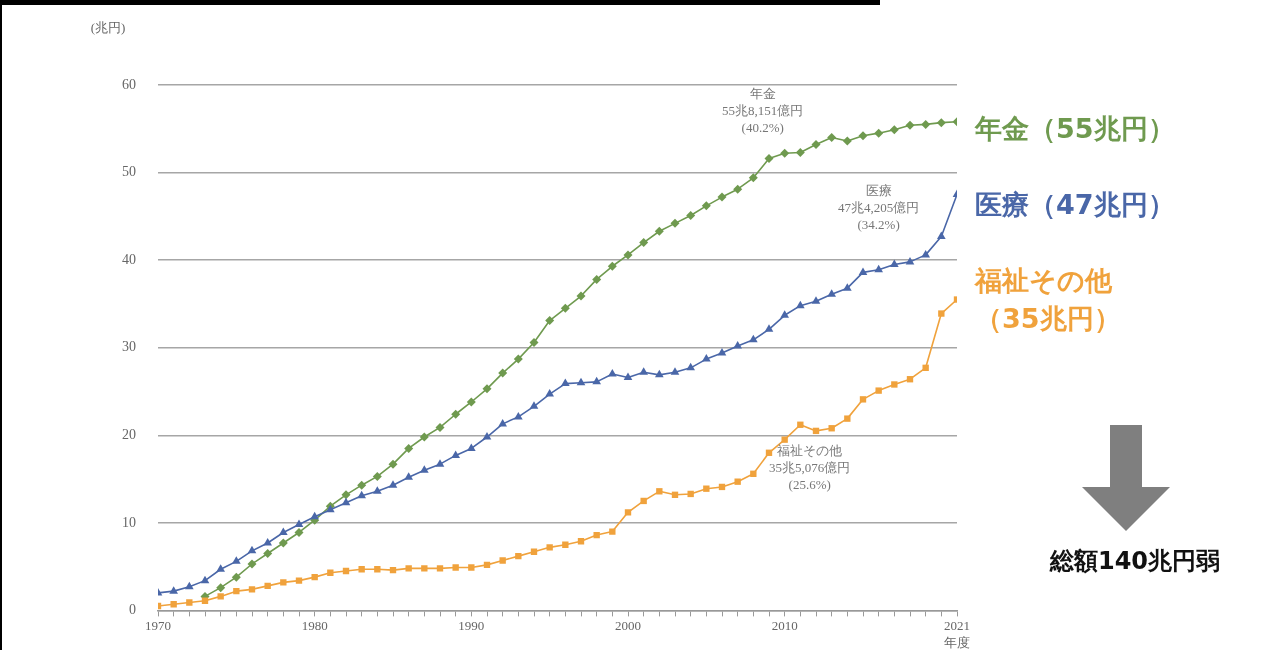  I want to click on annotation: 医療 47兆4,205億円 (34.2%), so click(879, 207).